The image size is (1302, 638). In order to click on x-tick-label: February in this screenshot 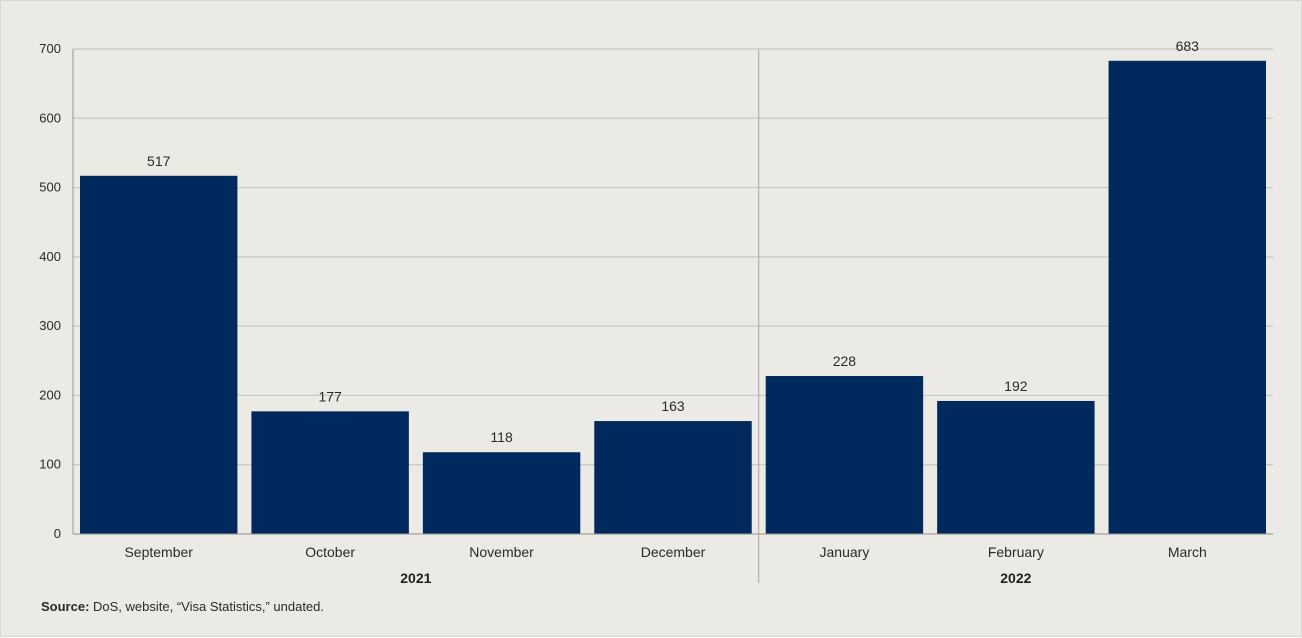, I will do `click(1016, 552)`.